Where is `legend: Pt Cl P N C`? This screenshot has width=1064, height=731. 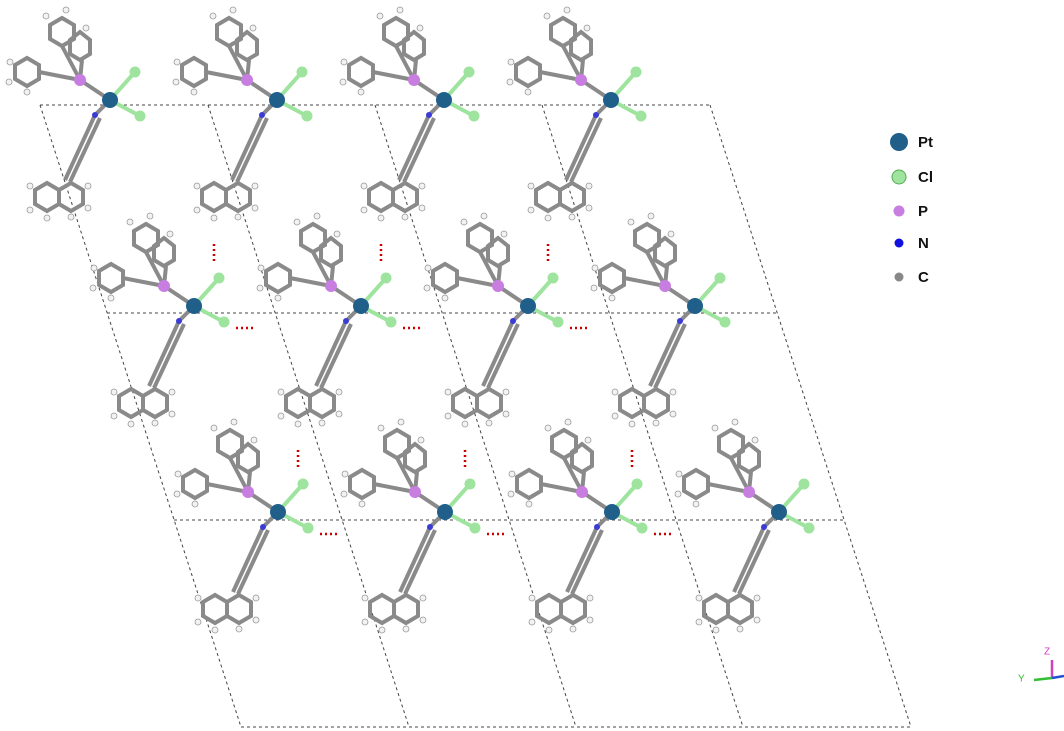 legend: Pt Cl P N C is located at coordinates (911, 209).